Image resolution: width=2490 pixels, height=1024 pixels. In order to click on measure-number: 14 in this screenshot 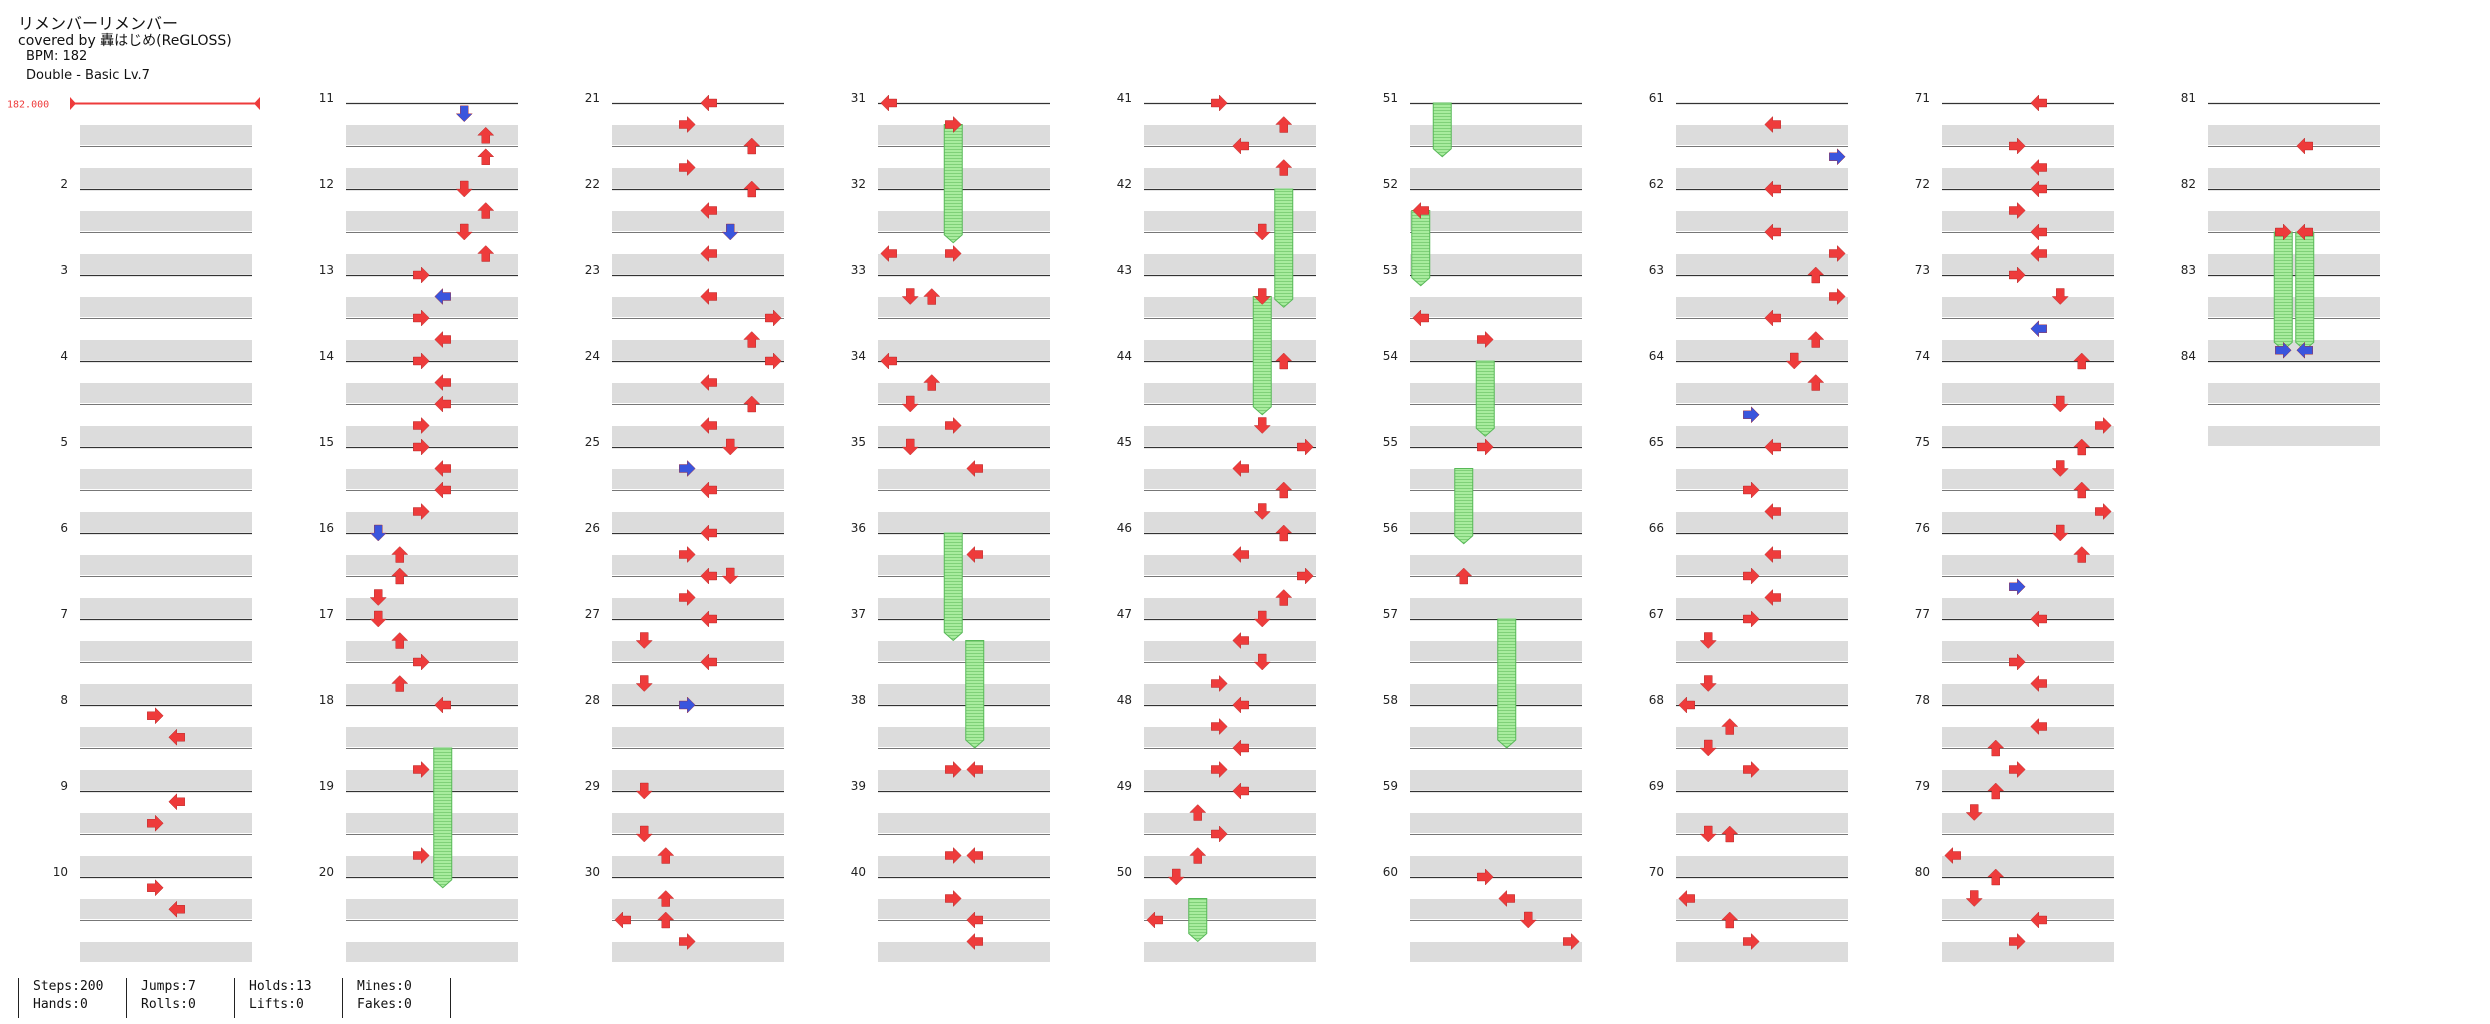, I will do `click(326, 356)`.